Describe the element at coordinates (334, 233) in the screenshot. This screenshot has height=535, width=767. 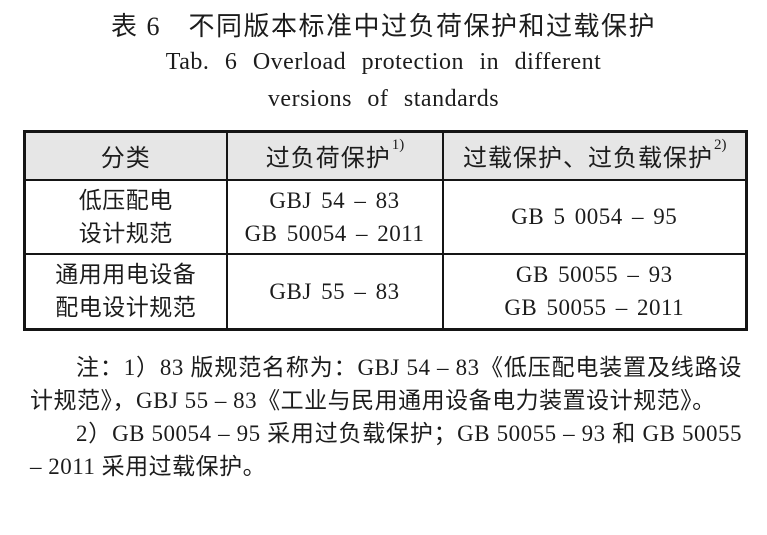
I see `cell-line: GB 50054 – 2011` at that location.